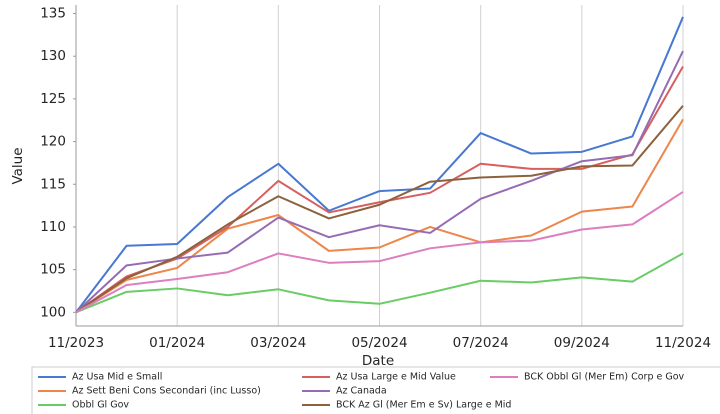 The width and height of the screenshot is (720, 414). Describe the element at coordinates (53, 14) in the screenshot. I see `y-tick-label: 135` at that location.